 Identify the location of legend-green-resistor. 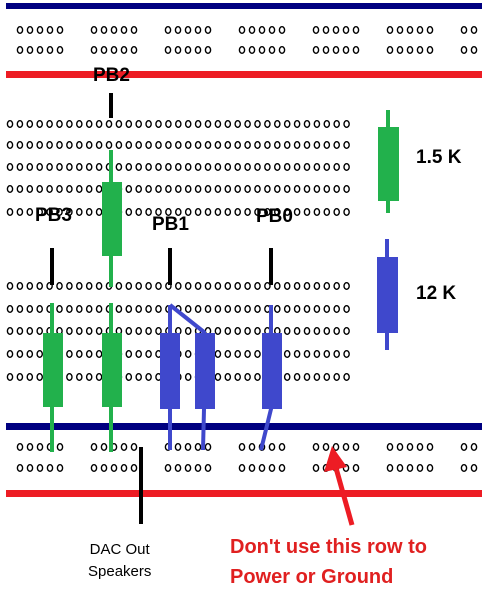
(388, 161).